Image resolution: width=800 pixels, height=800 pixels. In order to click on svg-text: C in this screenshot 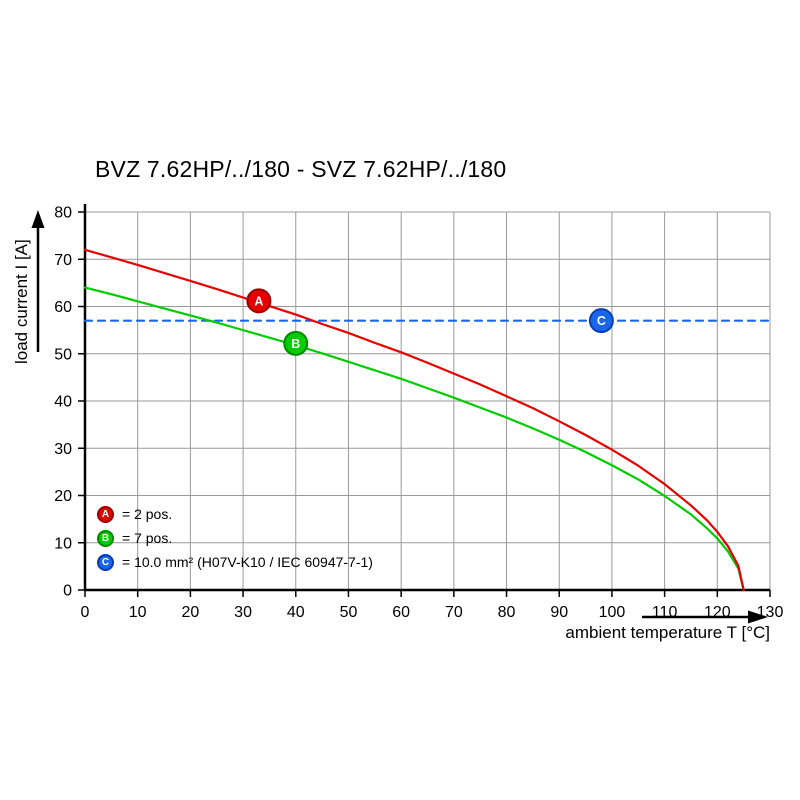, I will do `click(601, 321)`.